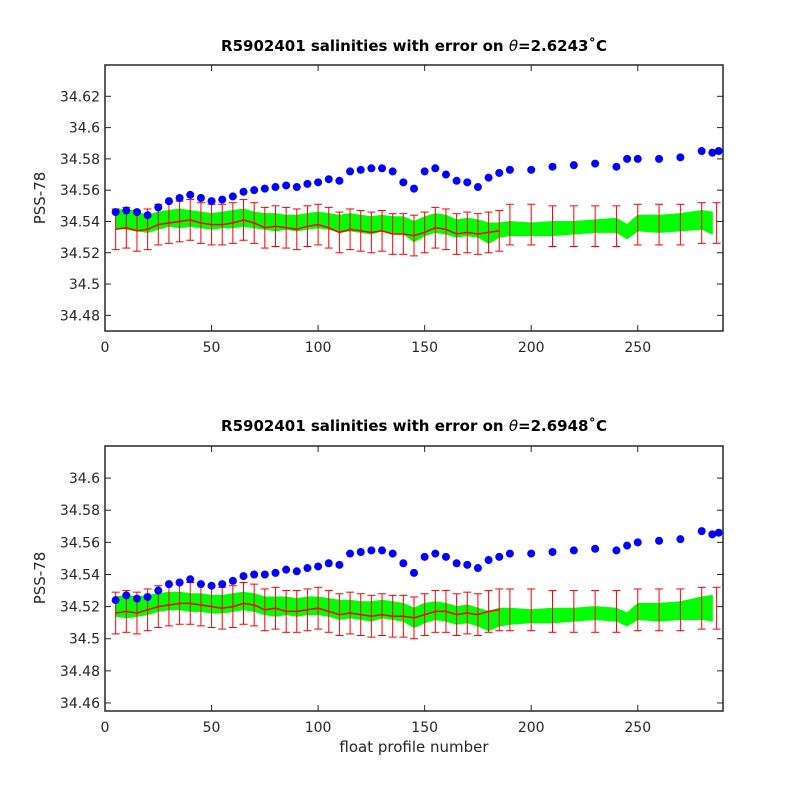 The width and height of the screenshot is (800, 800). What do you see at coordinates (84, 479) in the screenshot?
I see `bottom-chart-y-tick-label: 34.6` at bounding box center [84, 479].